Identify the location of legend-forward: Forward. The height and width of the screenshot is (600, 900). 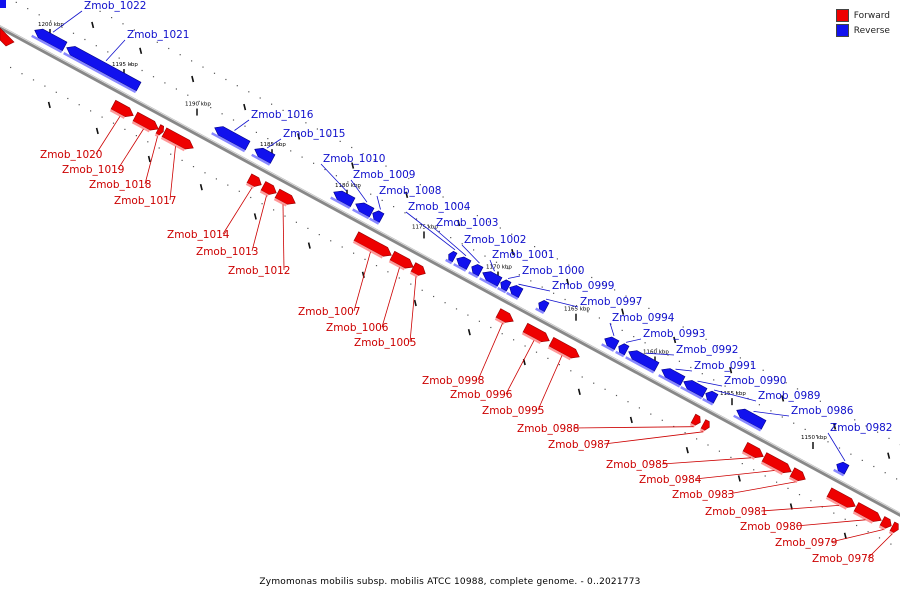
(862, 15).